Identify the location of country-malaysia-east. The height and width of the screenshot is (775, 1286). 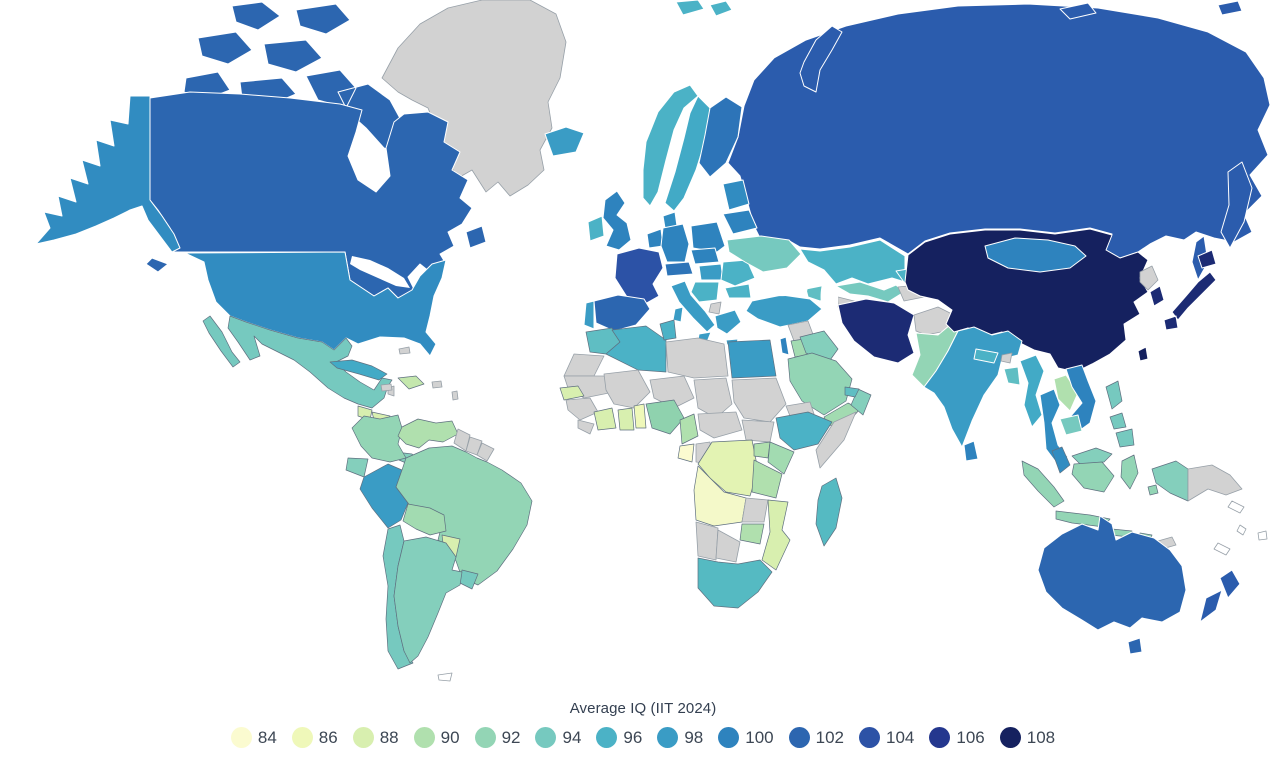
(1092, 456).